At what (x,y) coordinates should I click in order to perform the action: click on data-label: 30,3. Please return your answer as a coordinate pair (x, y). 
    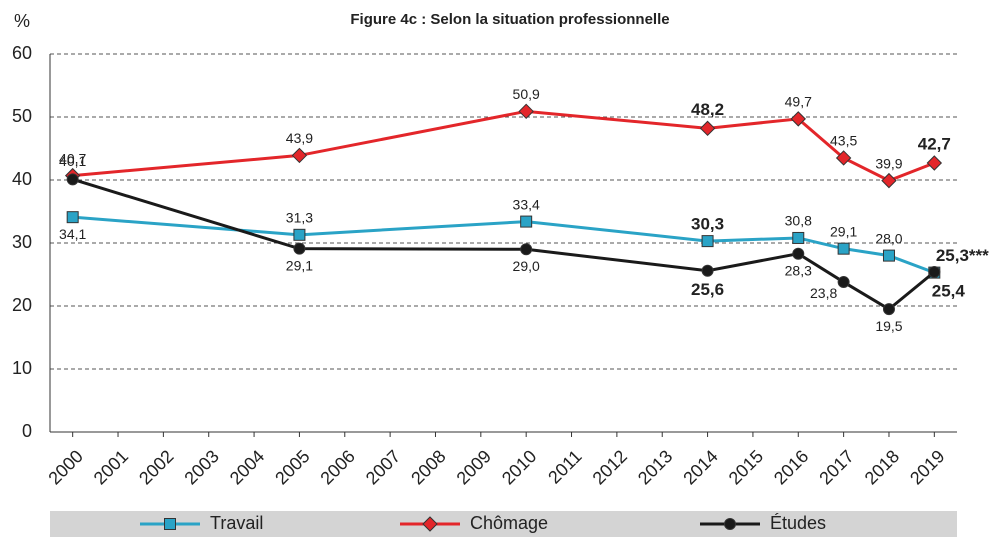
    Looking at the image, I should click on (707, 224).